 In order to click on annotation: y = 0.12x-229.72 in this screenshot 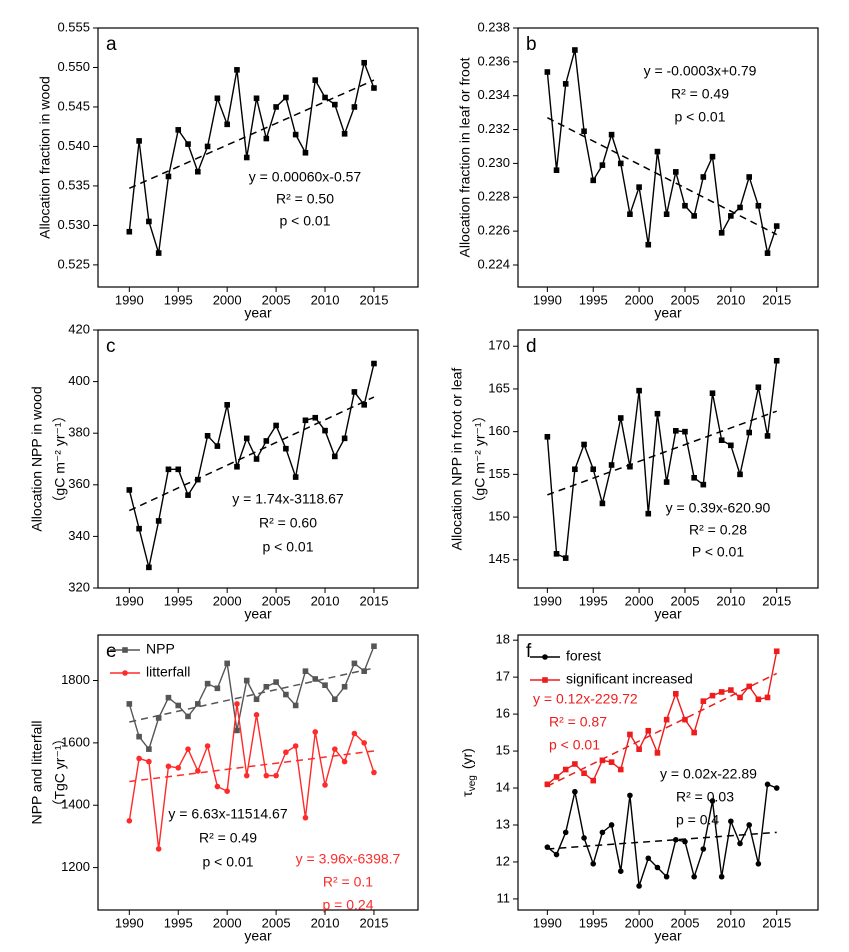, I will do `click(585, 699)`.